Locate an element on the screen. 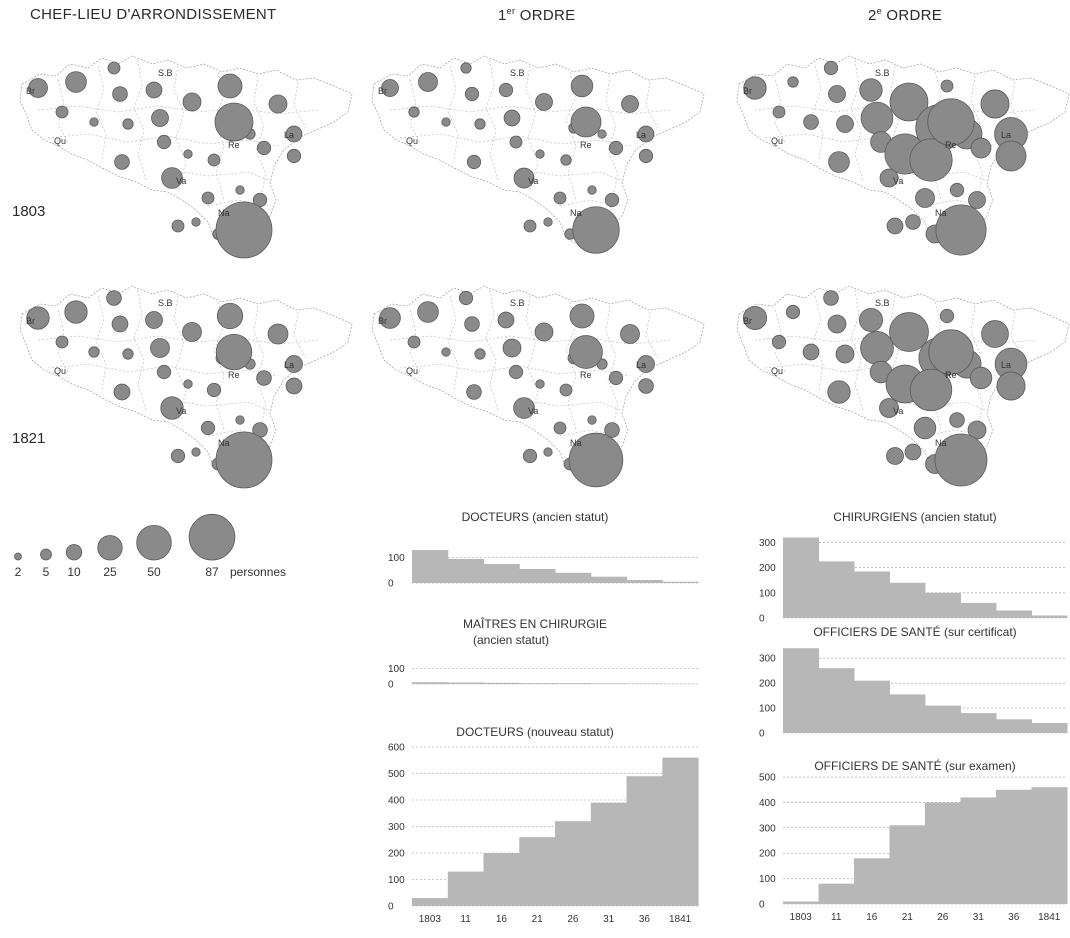 The height and width of the screenshot is (938, 1070). city-label: La is located at coordinates (641, 135).